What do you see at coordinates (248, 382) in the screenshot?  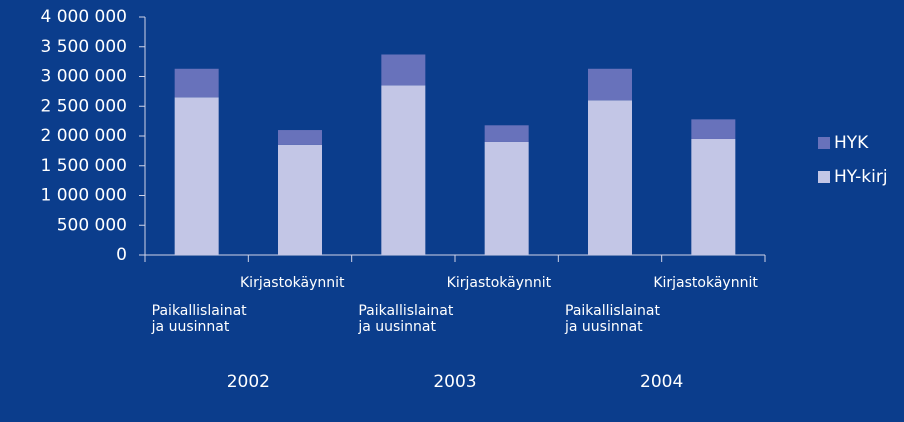 I see `group-label: 2002` at bounding box center [248, 382].